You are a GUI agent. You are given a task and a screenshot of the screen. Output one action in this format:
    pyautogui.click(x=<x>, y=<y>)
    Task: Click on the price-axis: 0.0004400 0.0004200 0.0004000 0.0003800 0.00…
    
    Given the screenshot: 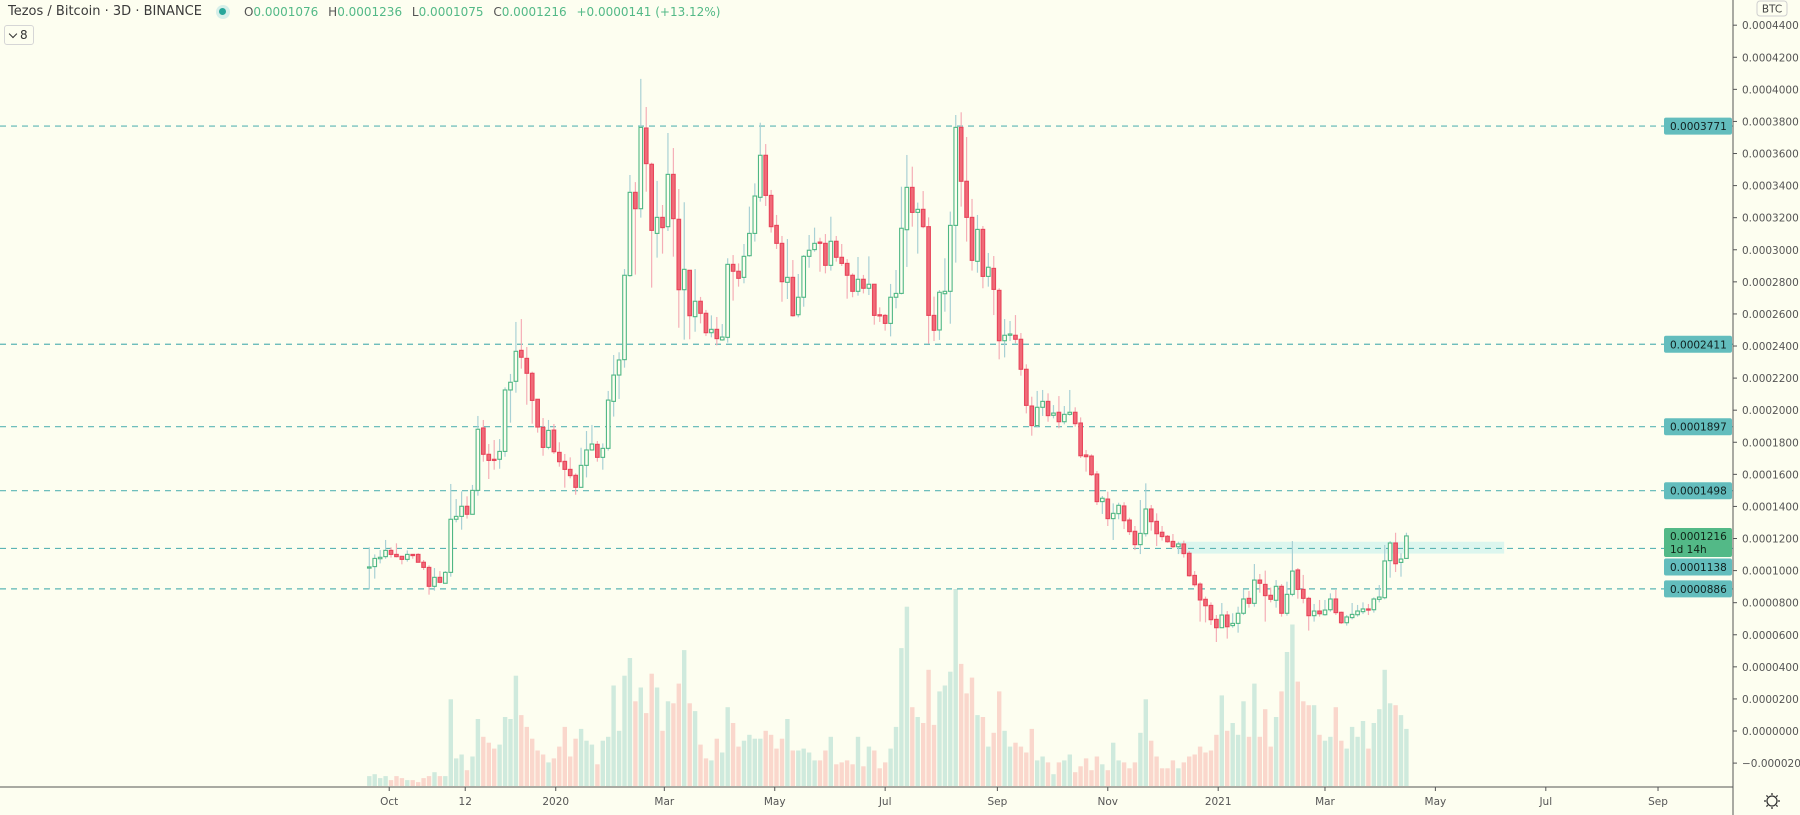 What is the action you would take?
    pyautogui.click(x=1766, y=407)
    